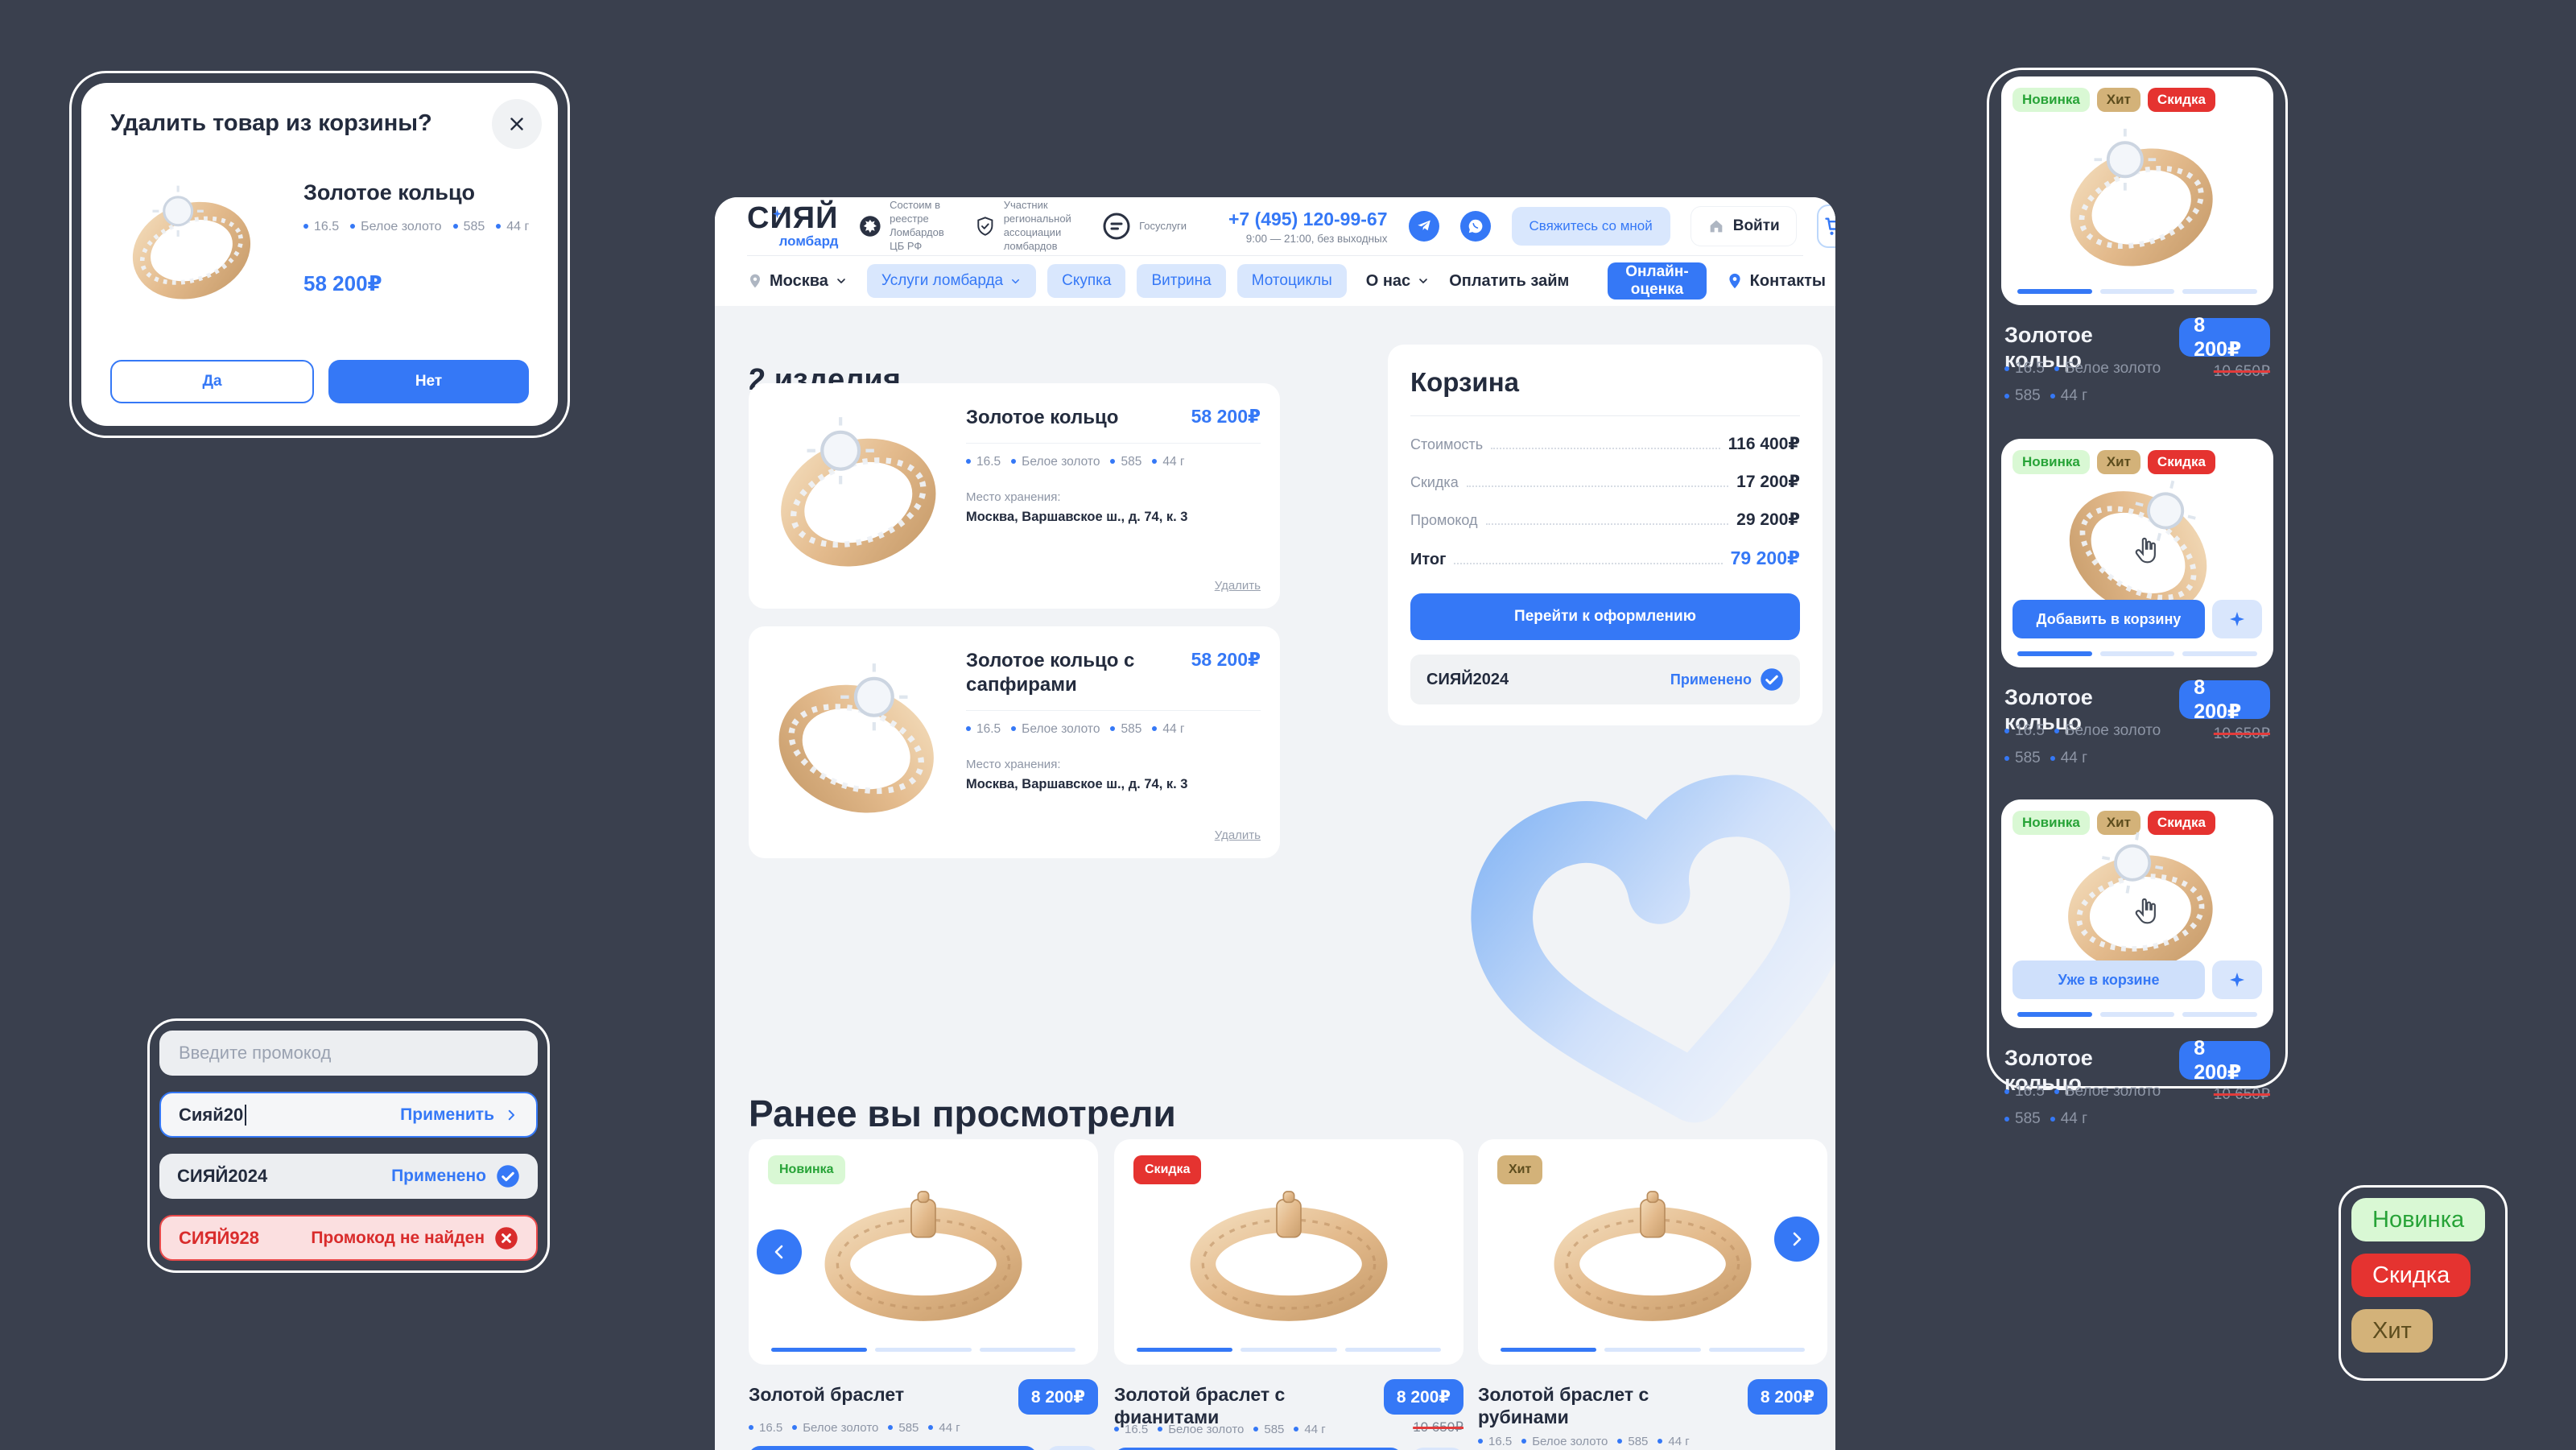 The width and height of the screenshot is (2576, 1450). What do you see at coordinates (1825, 226) in the screenshot?
I see `cart-button: 6` at bounding box center [1825, 226].